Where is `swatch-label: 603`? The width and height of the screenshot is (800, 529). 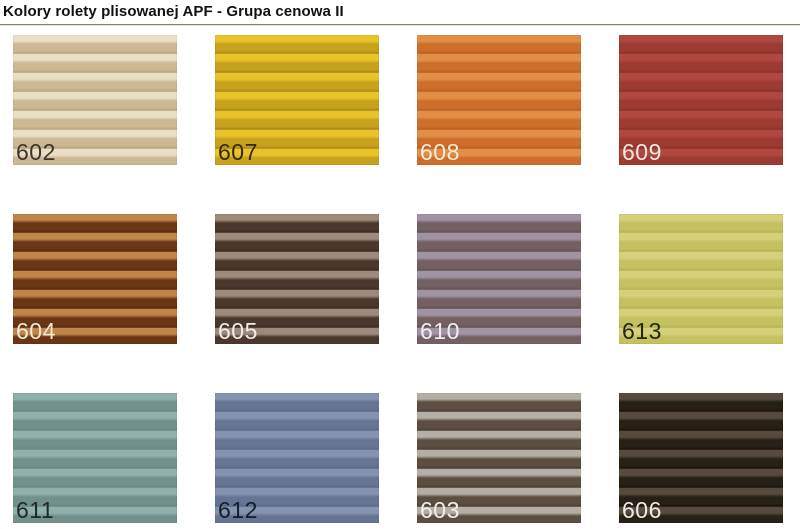 swatch-label: 603 is located at coordinates (440, 510).